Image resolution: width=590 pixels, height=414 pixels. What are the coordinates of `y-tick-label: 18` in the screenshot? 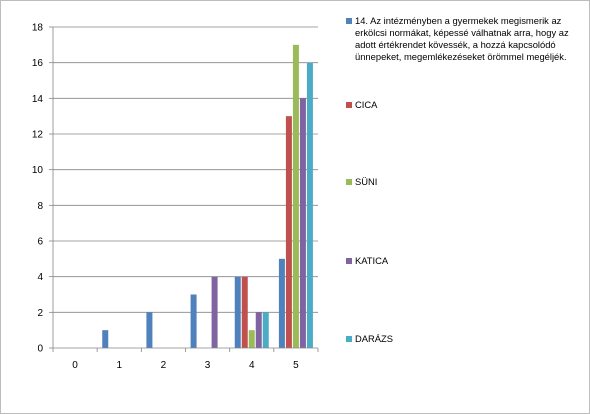 It's located at (38, 28).